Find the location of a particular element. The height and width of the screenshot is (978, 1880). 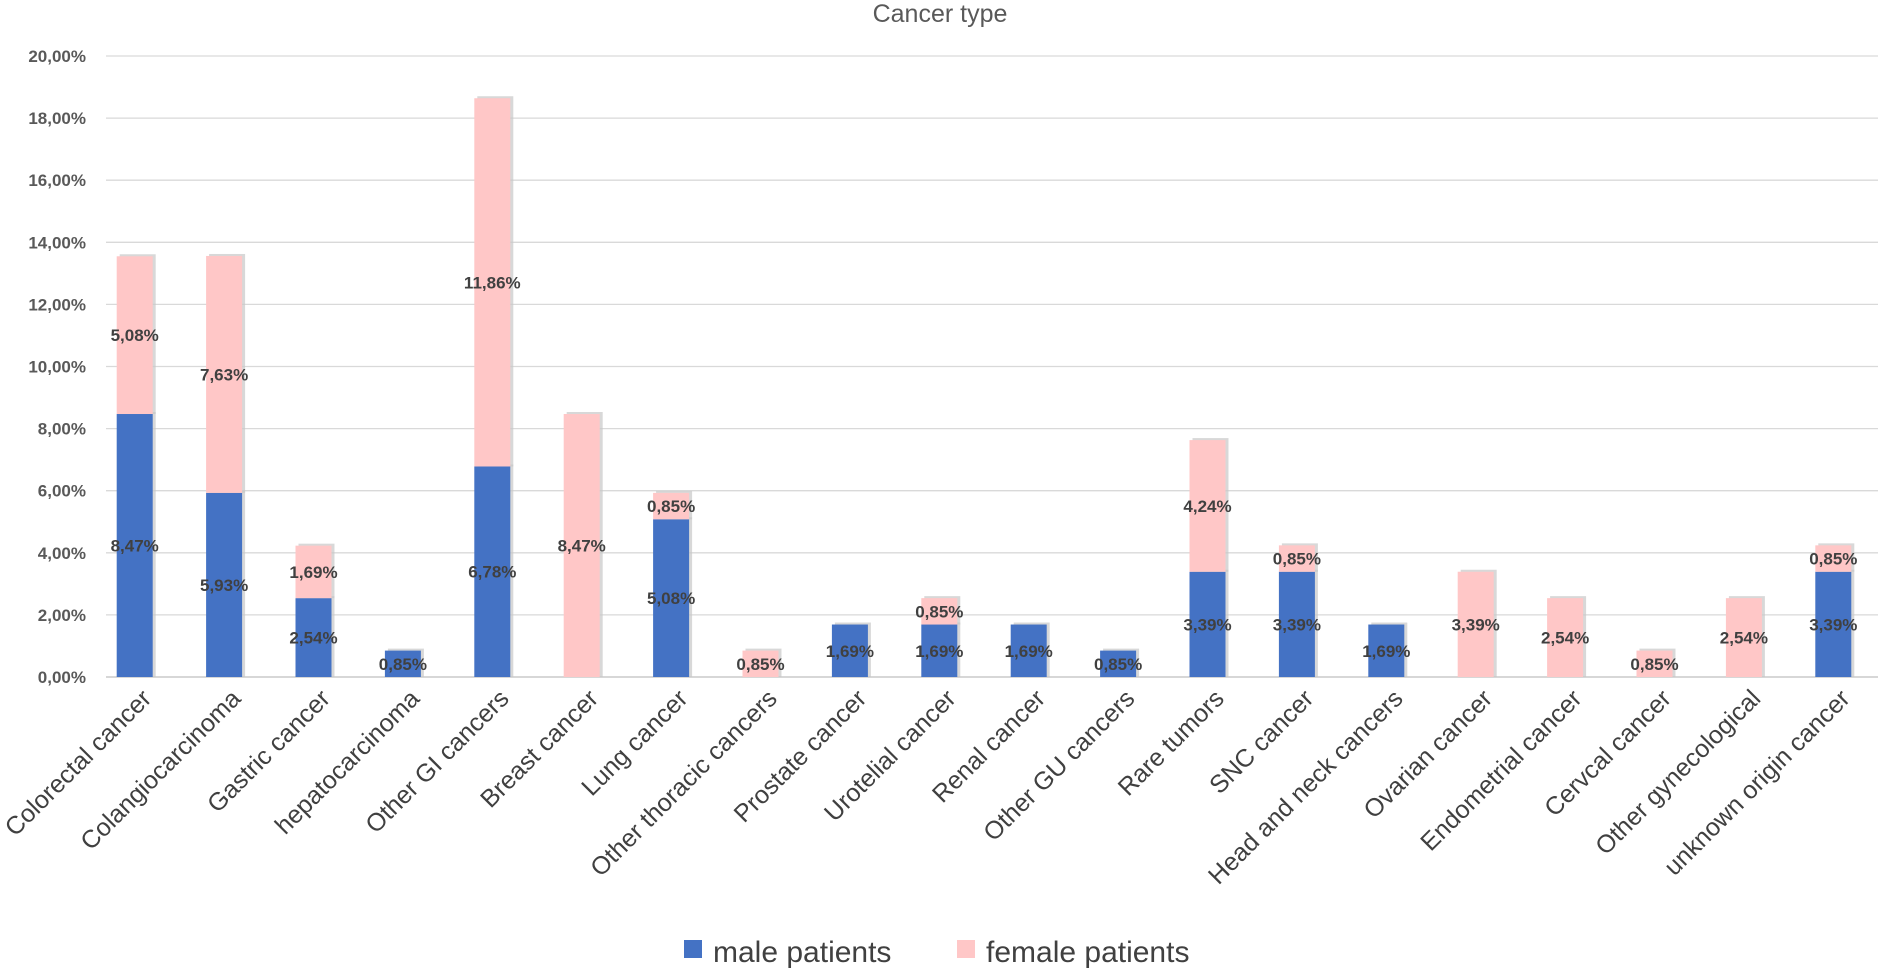

x-category-label: Other gynecological is located at coordinates (1678, 772).